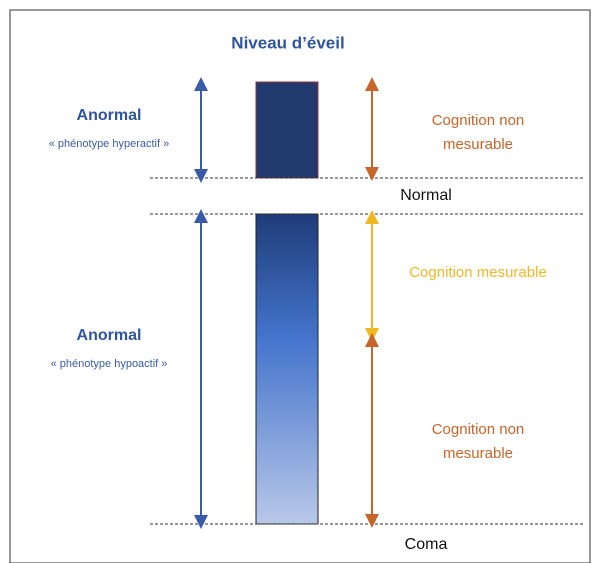 This screenshot has width=597, height=563. Describe the element at coordinates (287, 42) in the screenshot. I see `title: Niveau d’éveil` at that location.